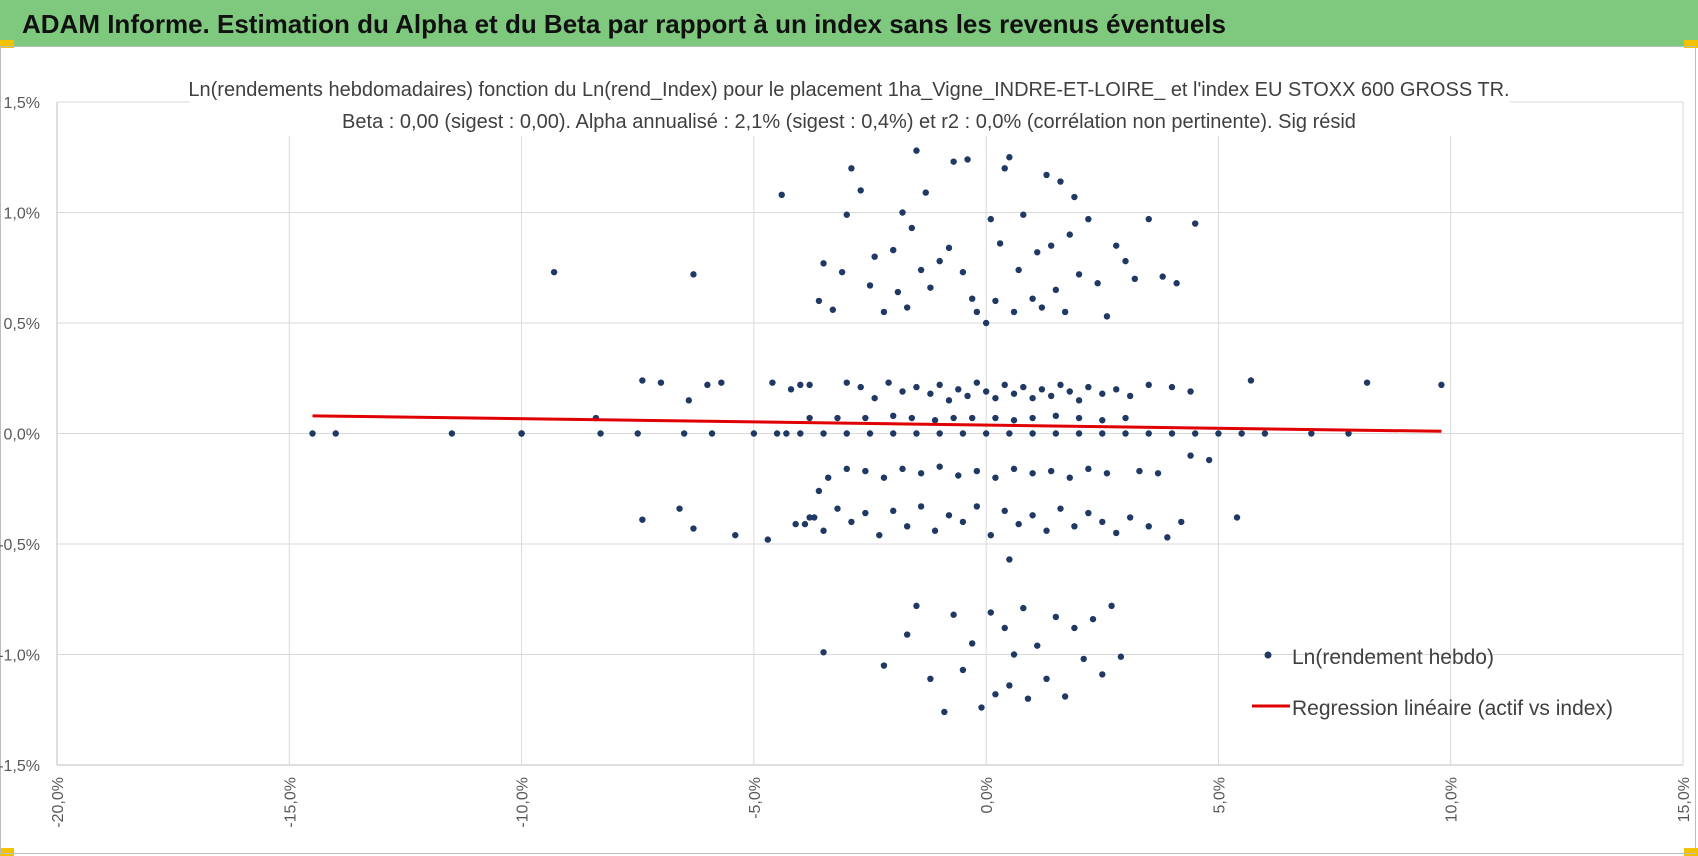  I want to click on corner-marker-bottom-left, so click(7, 852).